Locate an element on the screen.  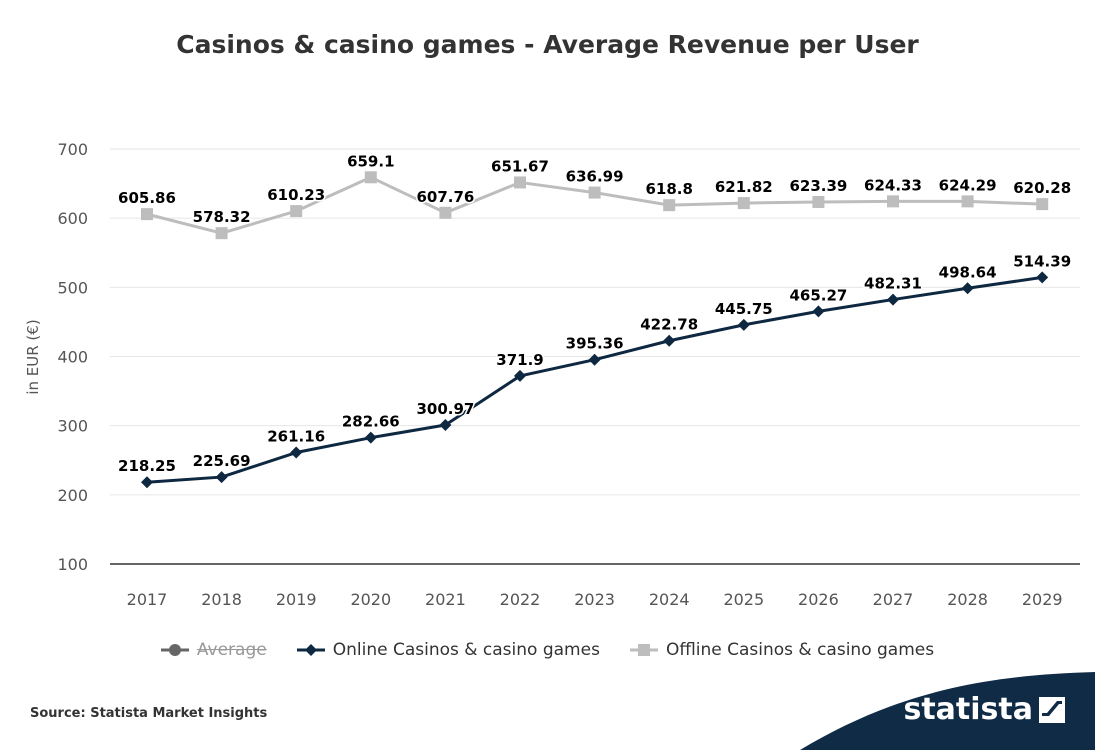
x-tick-label: 2019 is located at coordinates (296, 599).